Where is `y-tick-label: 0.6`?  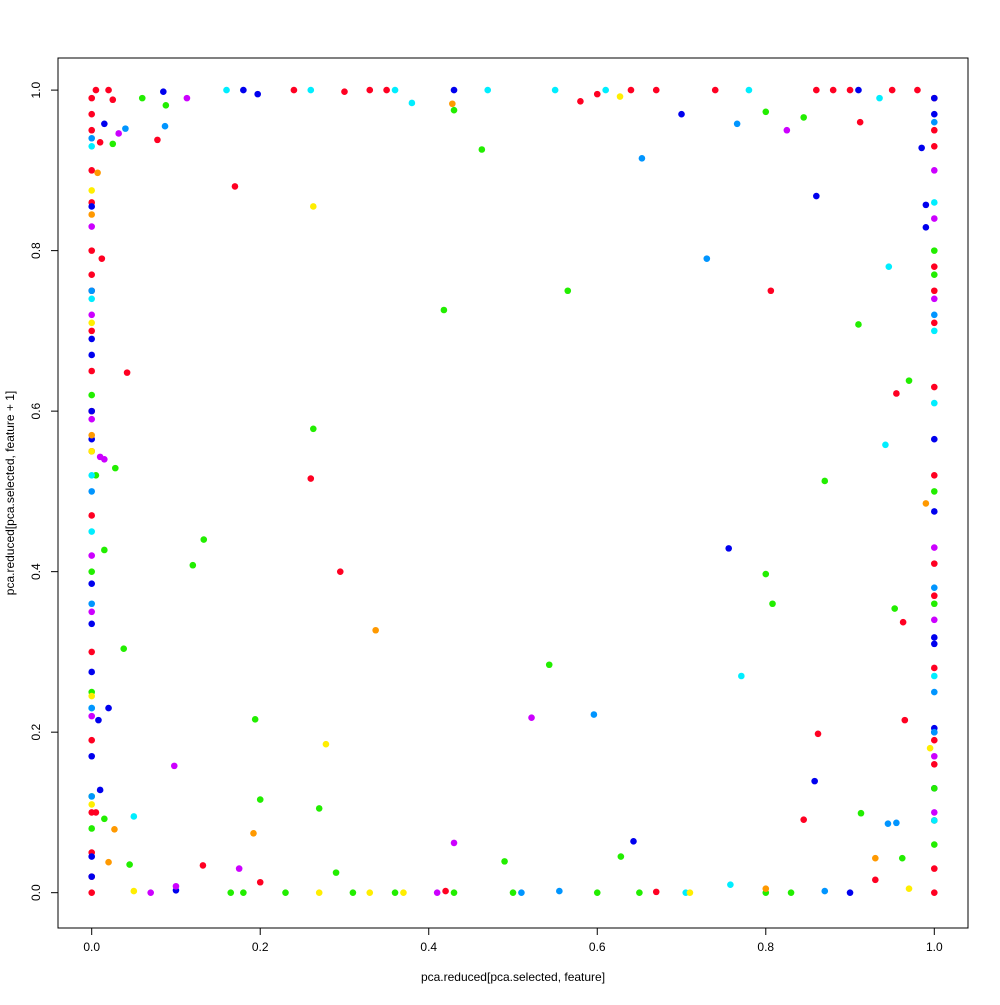 y-tick-label: 0.6 is located at coordinates (36, 410).